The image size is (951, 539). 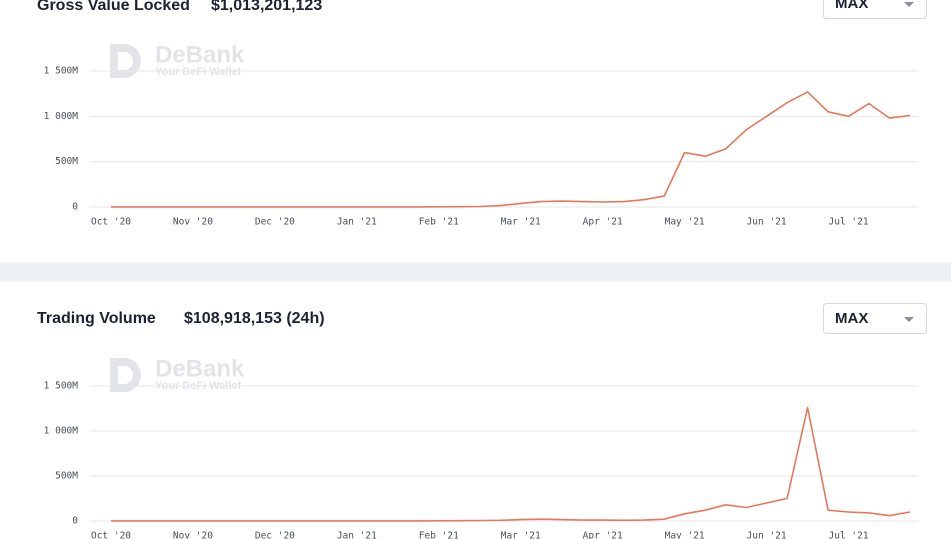 What do you see at coordinates (113, 7) in the screenshot?
I see `chart-title: Gross Value Locked` at bounding box center [113, 7].